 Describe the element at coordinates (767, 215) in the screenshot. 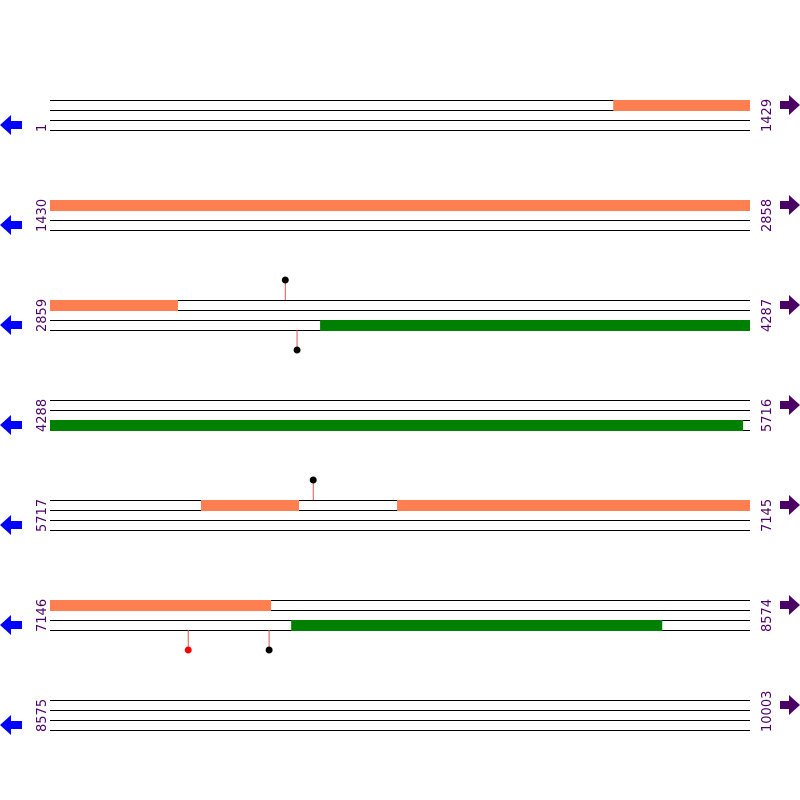

I see `end-label: 2858` at that location.